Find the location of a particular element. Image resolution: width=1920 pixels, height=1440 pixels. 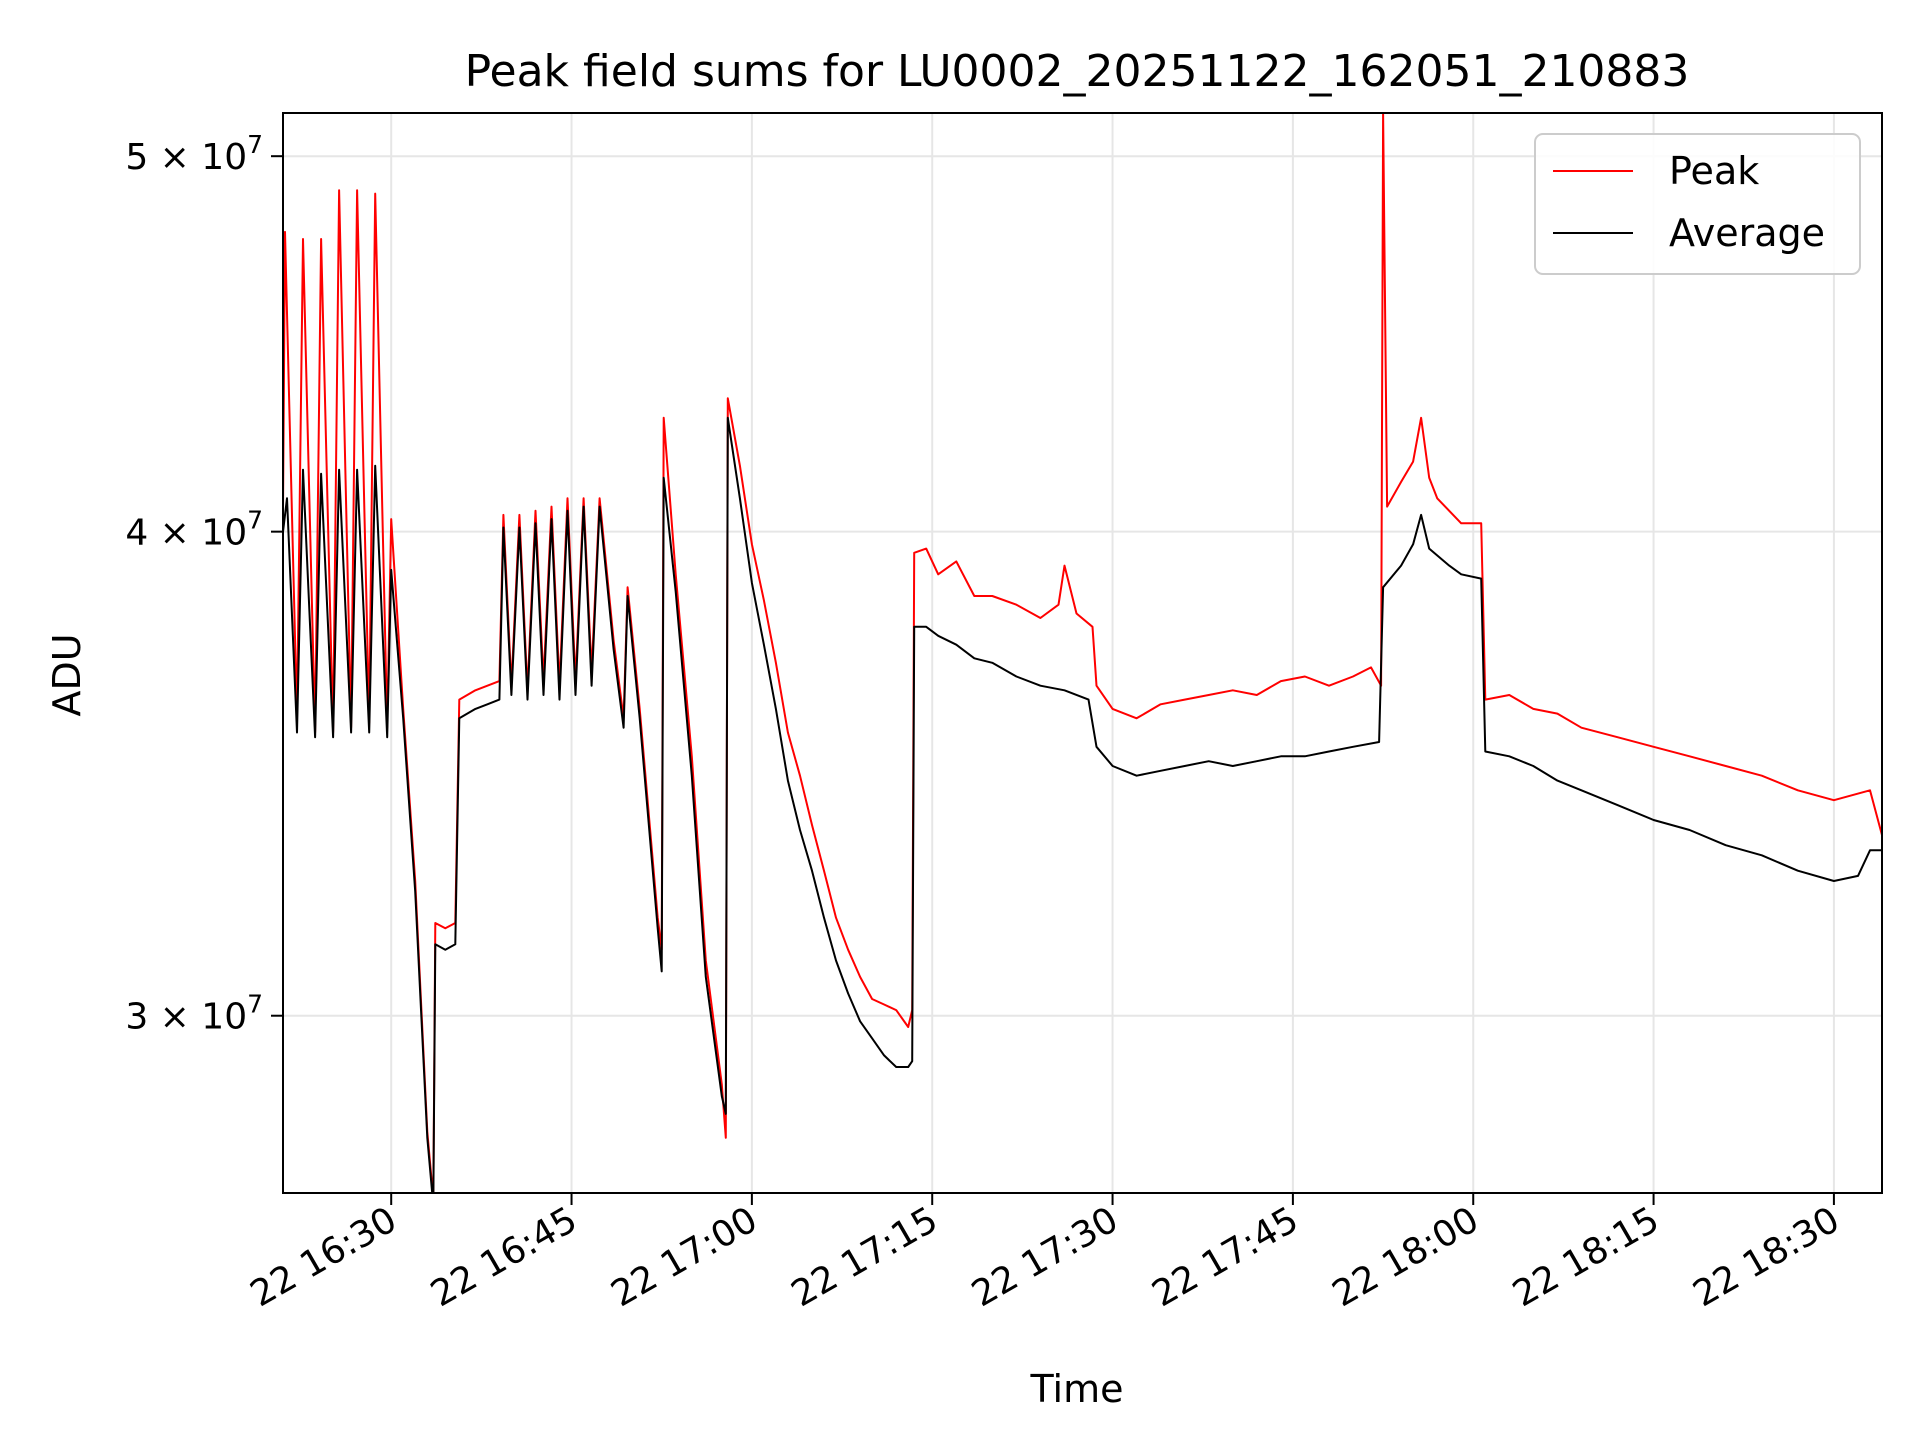

y-tick-label: 5 × 107 is located at coordinates (194, 154).